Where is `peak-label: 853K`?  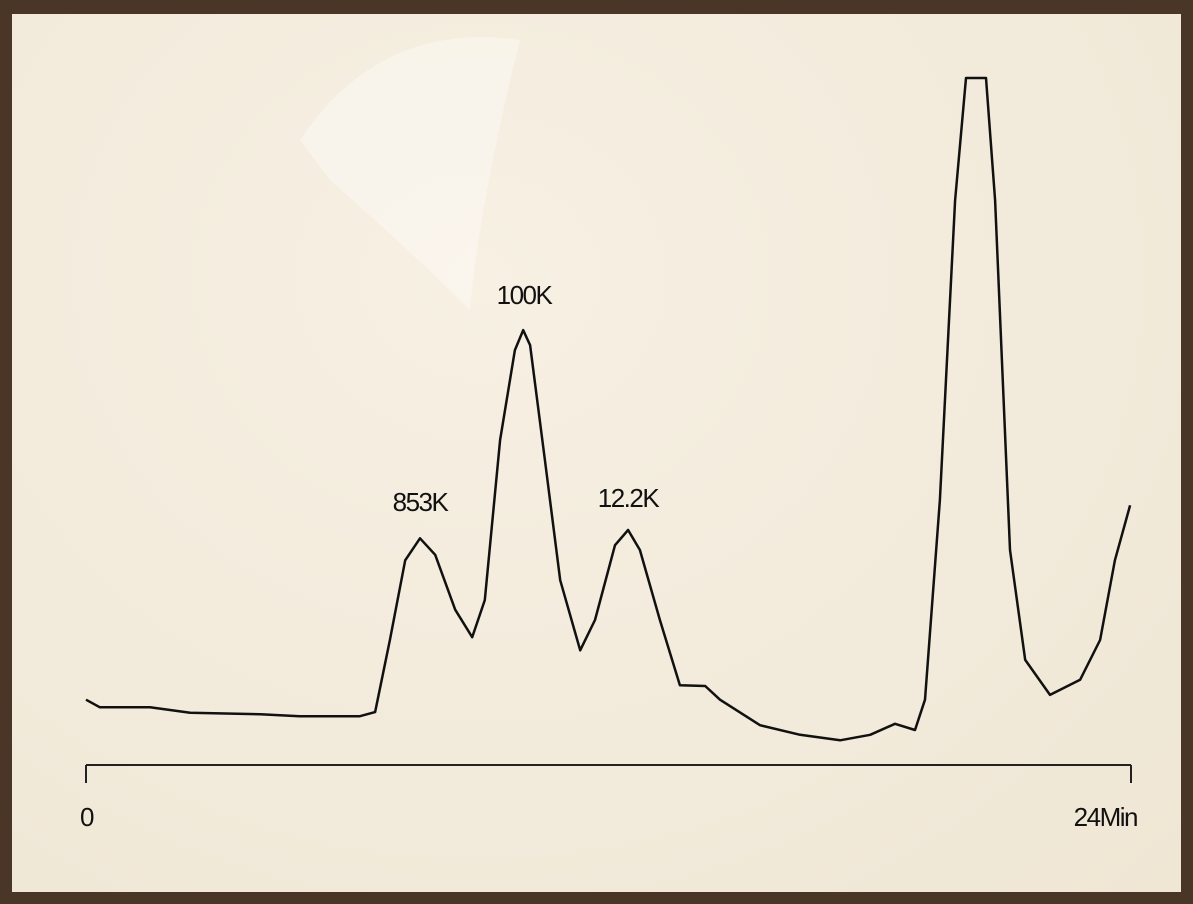 peak-label: 853K is located at coordinates (421, 502).